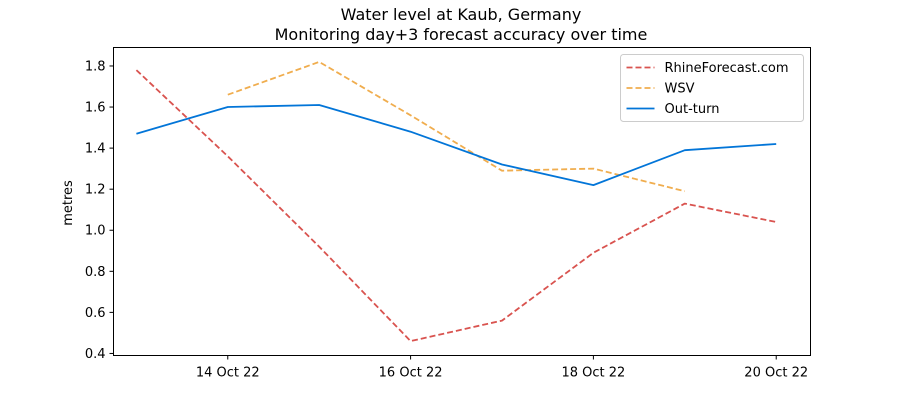 The height and width of the screenshot is (404, 900). I want to click on y-tick-label: 0.6, so click(95, 313).